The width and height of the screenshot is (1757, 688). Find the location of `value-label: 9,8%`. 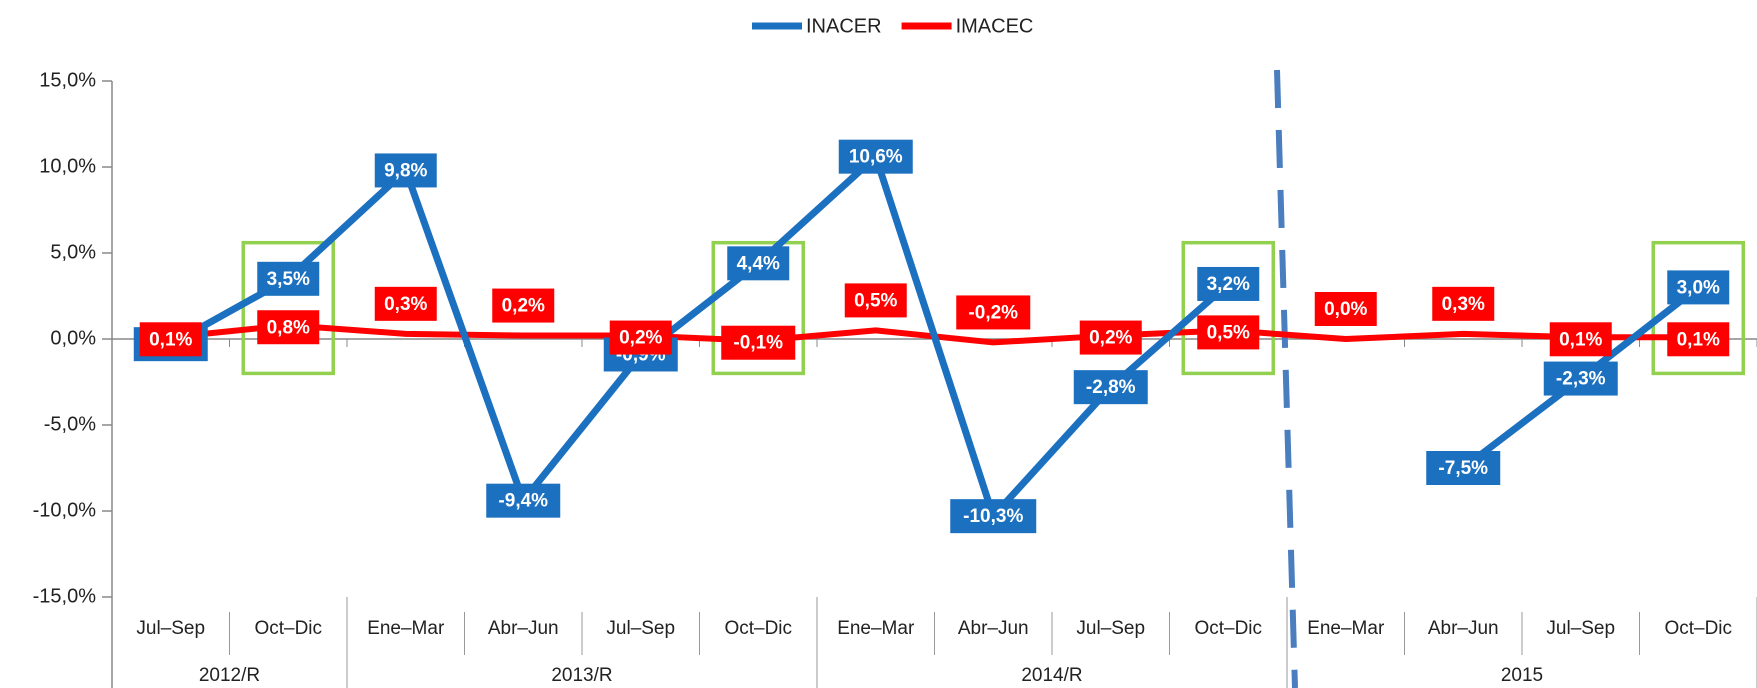

value-label: 9,8% is located at coordinates (405, 170).